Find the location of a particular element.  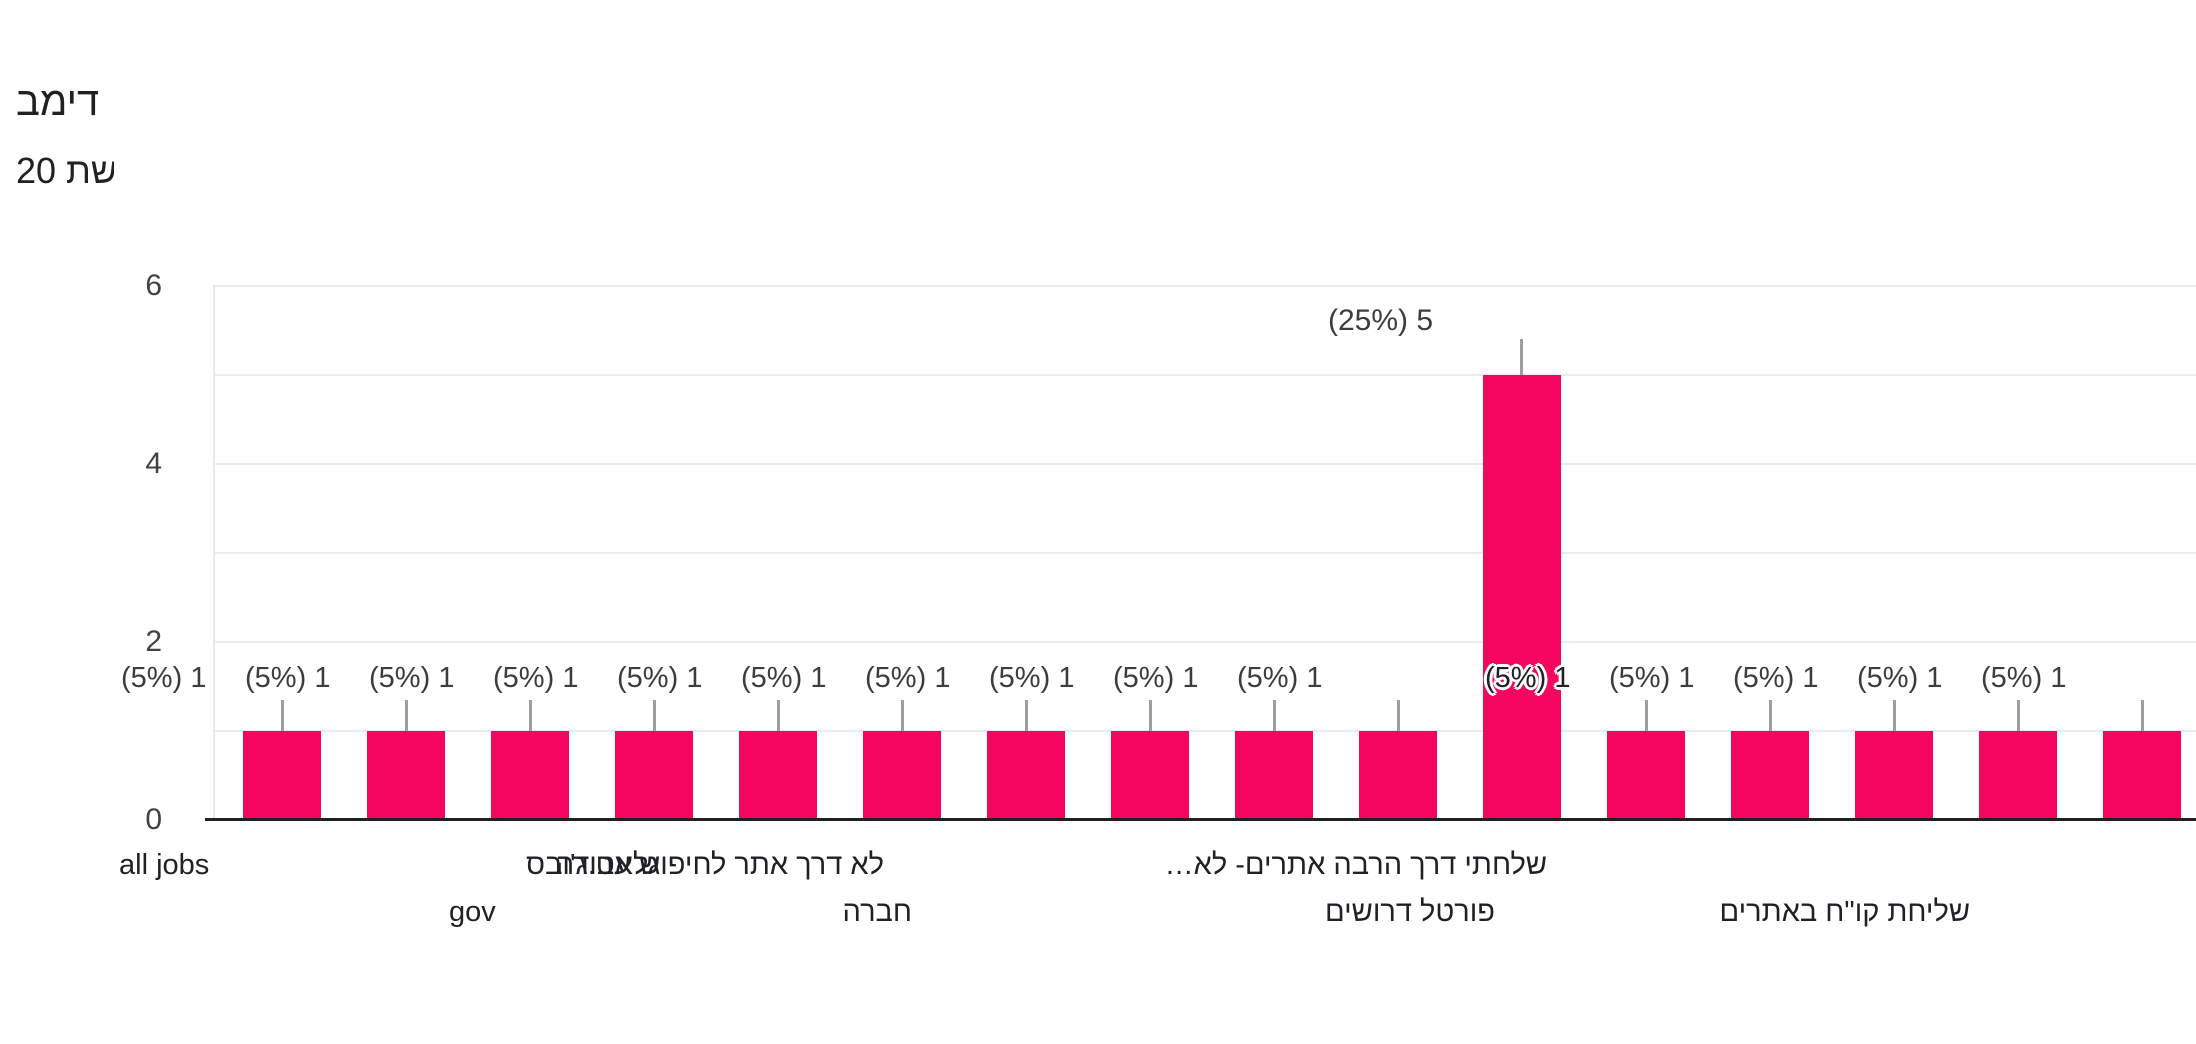

response-count: 20 תש is located at coordinates (65, 170).